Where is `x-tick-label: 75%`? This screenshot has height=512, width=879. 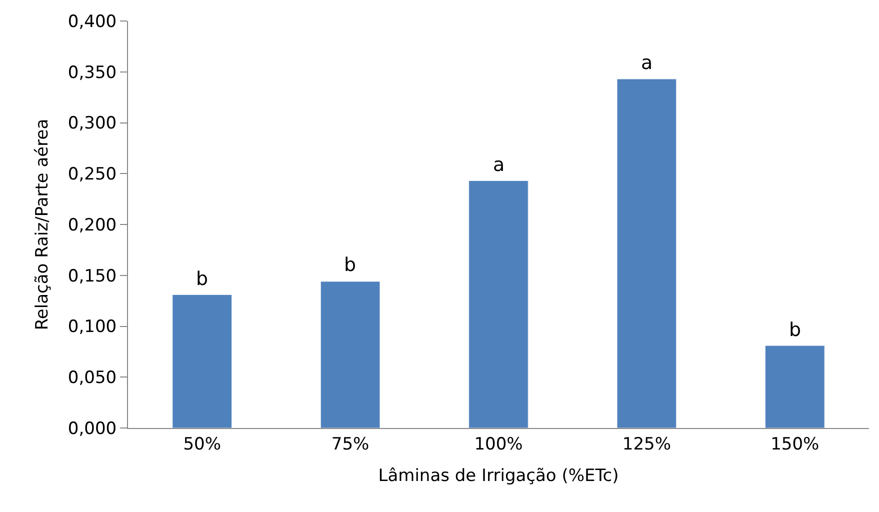 x-tick-label: 75% is located at coordinates (350, 444).